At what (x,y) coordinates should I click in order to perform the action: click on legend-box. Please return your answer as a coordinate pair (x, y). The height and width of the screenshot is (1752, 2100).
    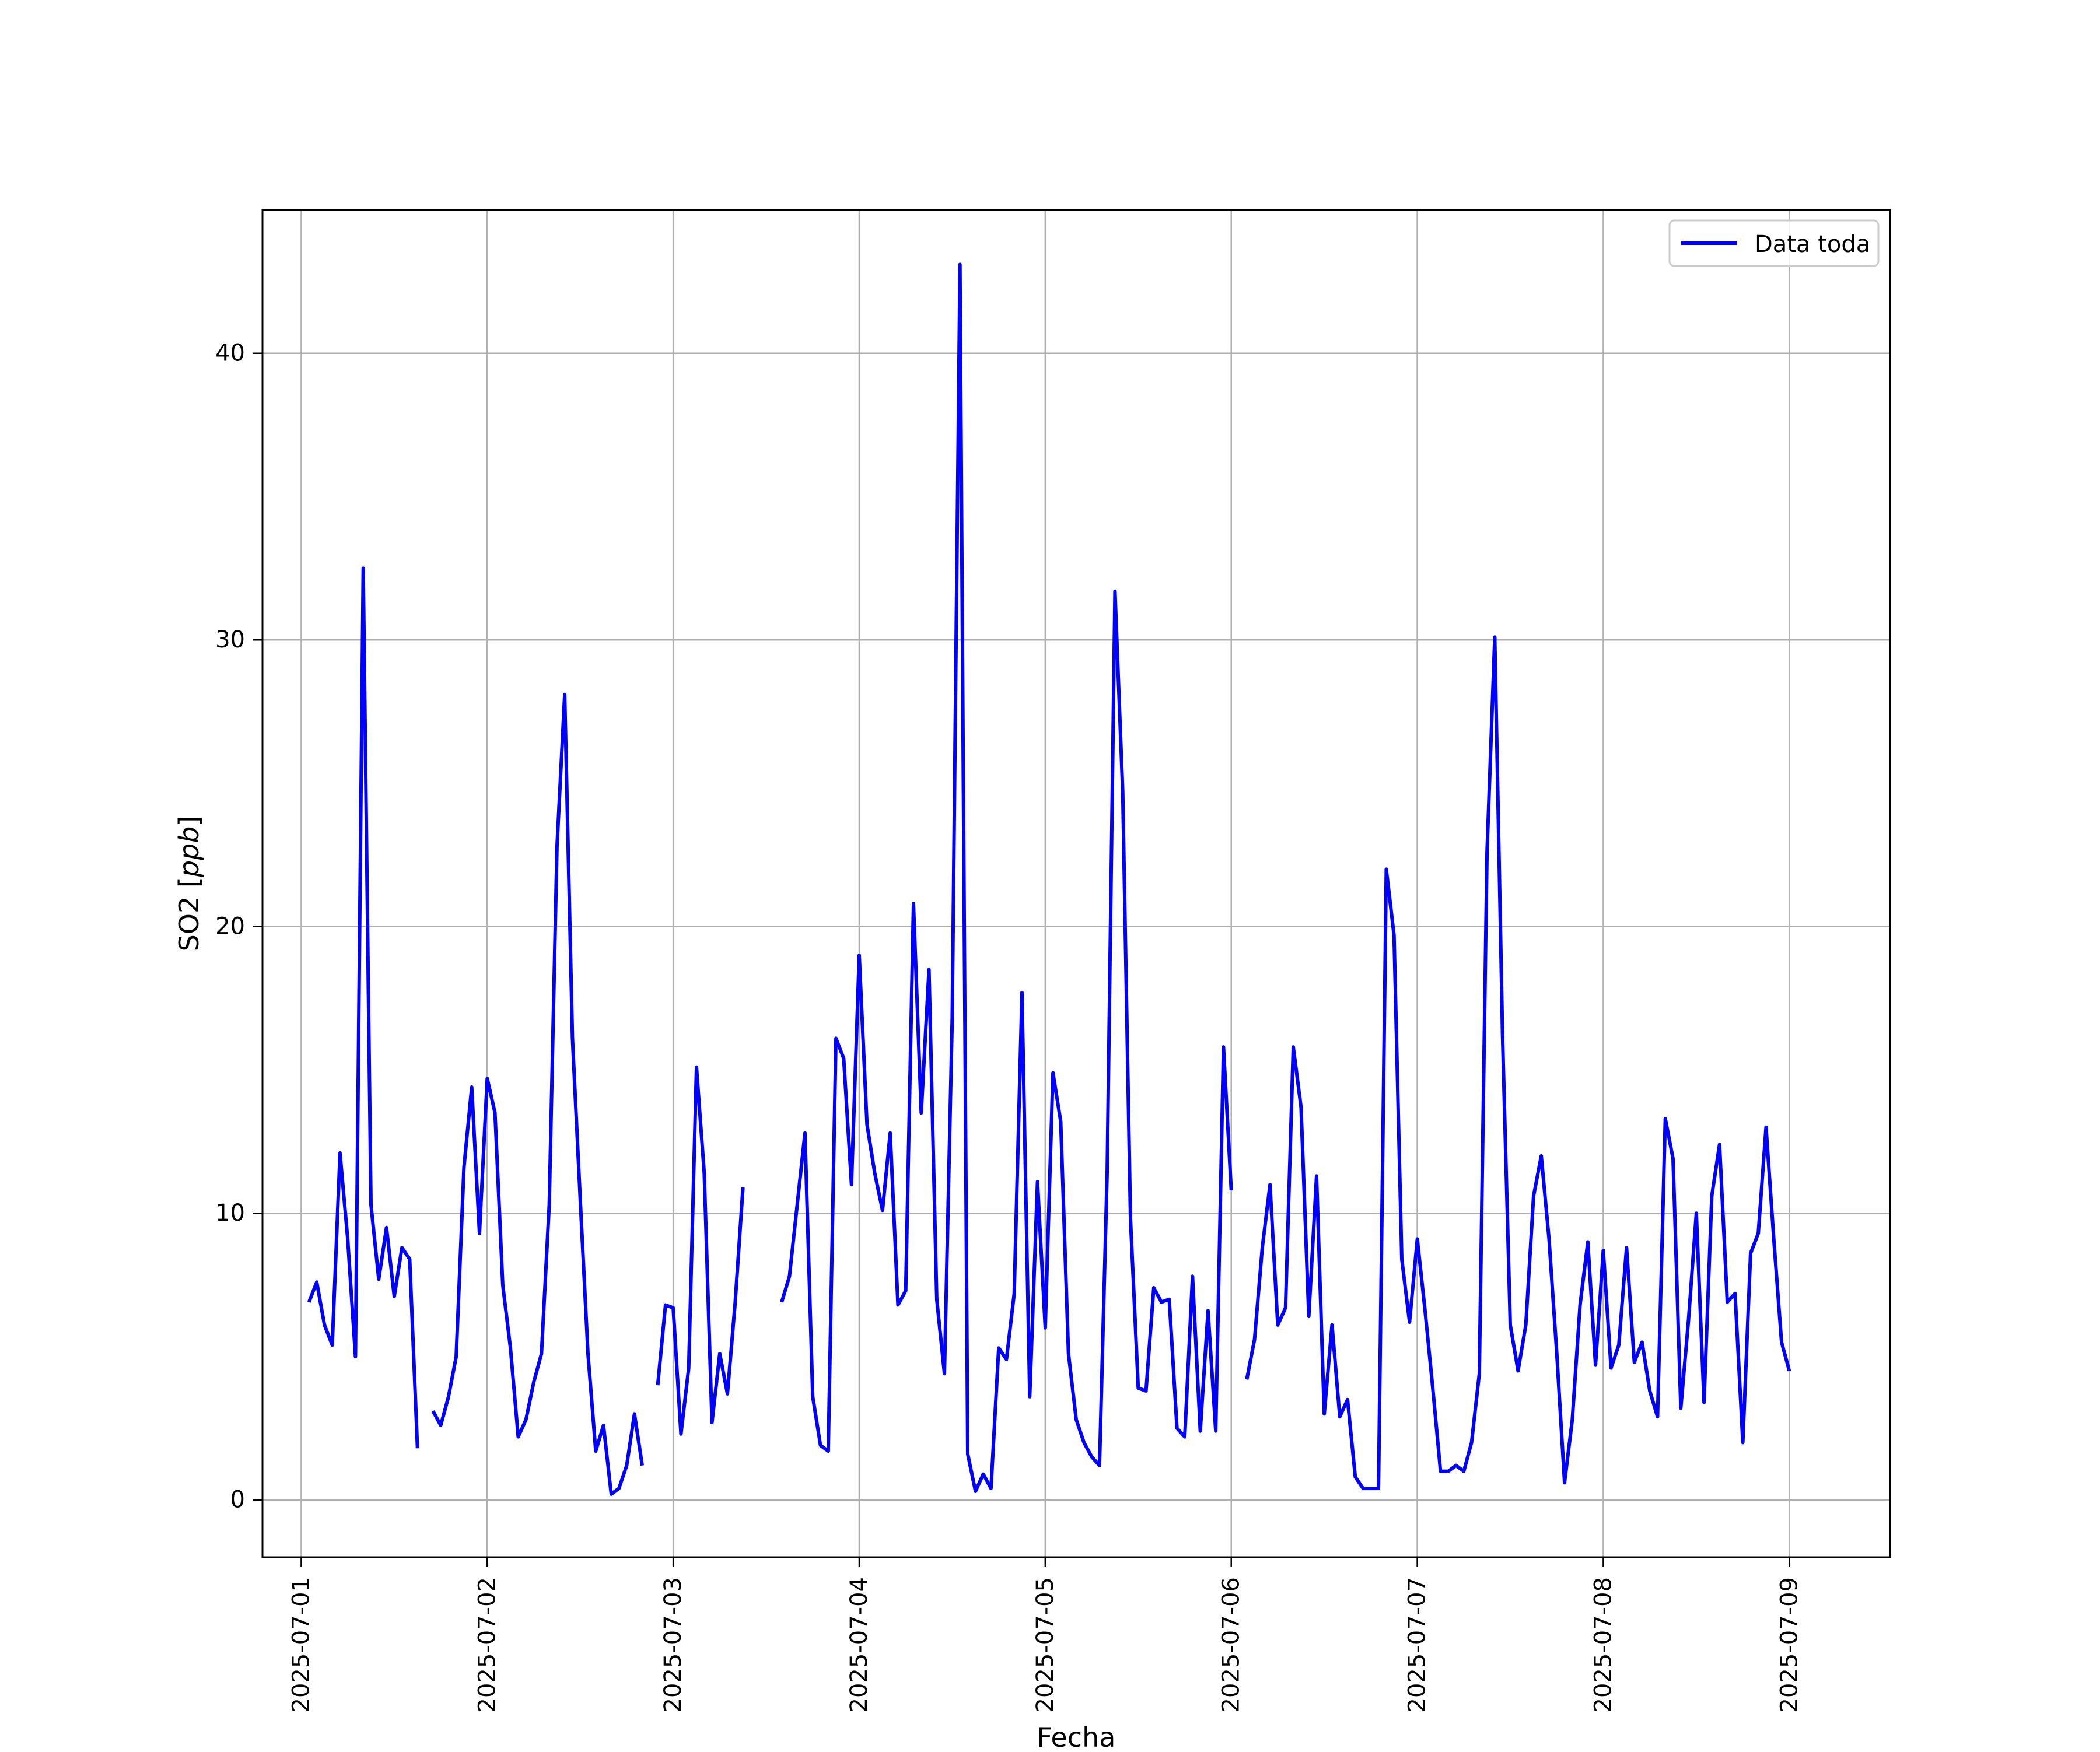
    Looking at the image, I should click on (1774, 243).